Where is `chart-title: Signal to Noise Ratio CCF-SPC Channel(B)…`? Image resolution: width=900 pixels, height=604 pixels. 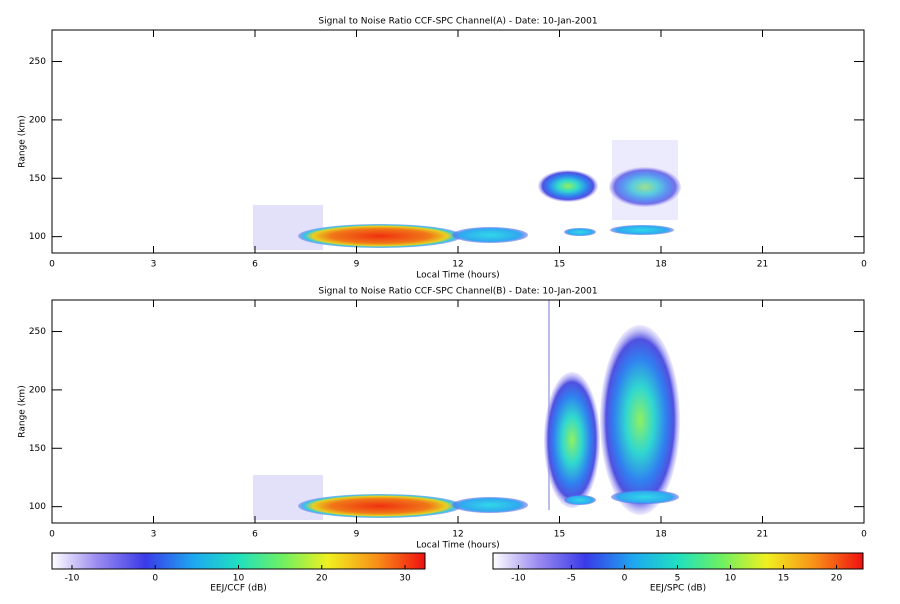
chart-title: Signal to Noise Ratio CCF-SPC Channel(B)… is located at coordinates (457, 292).